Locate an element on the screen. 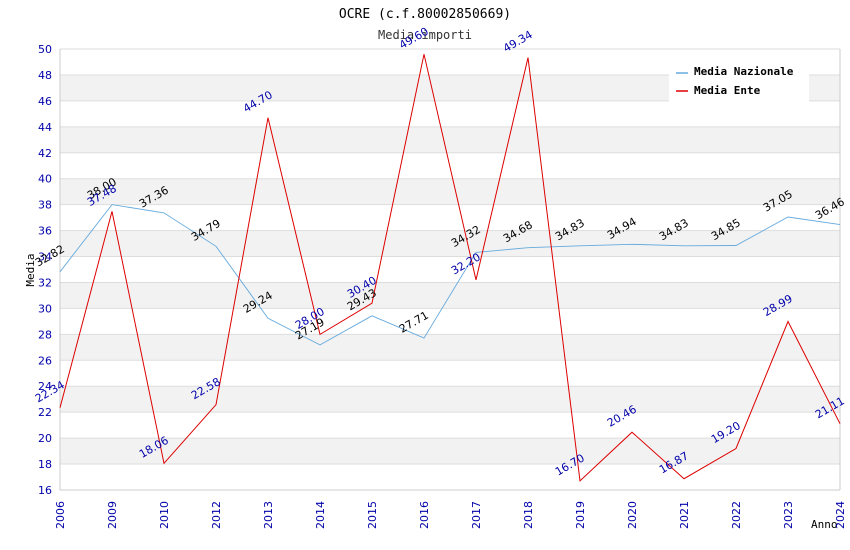 This screenshot has height=550, width=850. data-label: 27.71 is located at coordinates (414, 322).